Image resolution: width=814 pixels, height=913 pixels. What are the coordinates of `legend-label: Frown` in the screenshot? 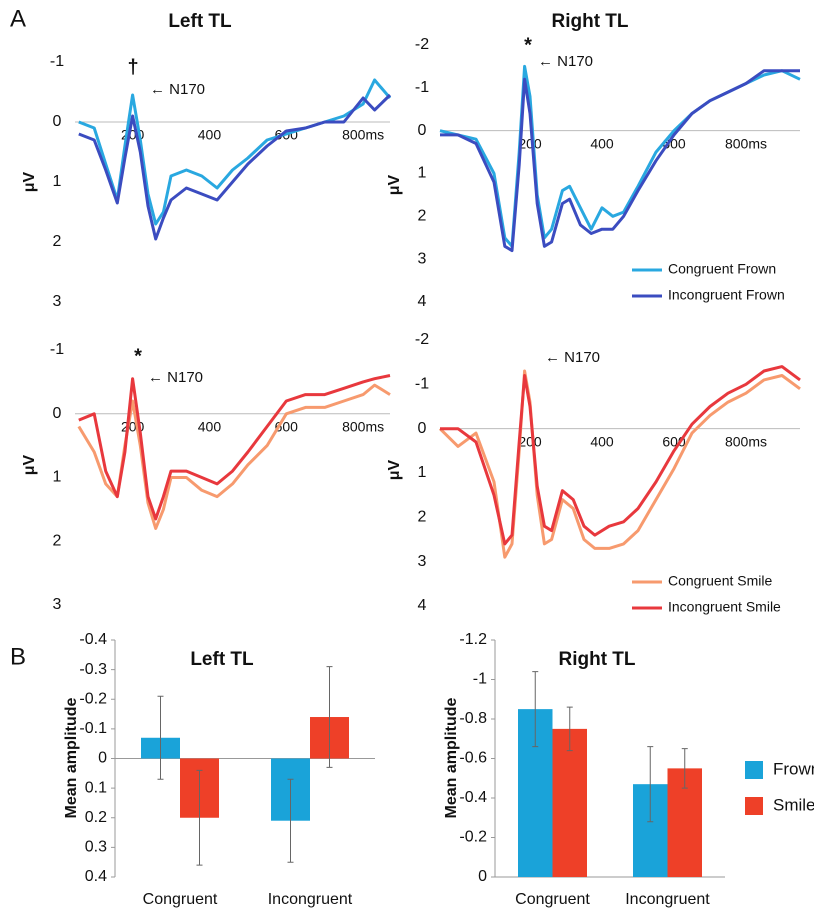 It's located at (793, 768).